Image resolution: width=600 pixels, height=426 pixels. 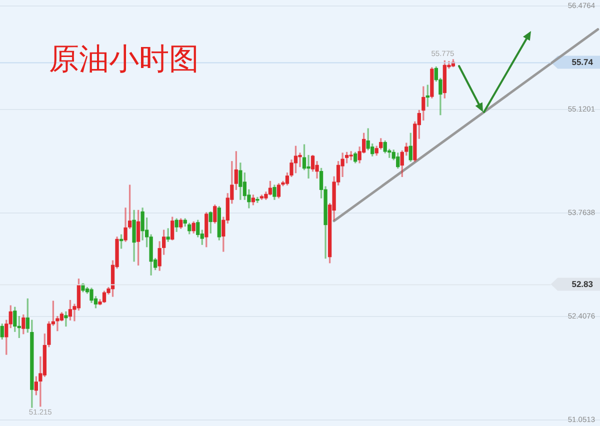 What do you see at coordinates (583, 284) in the screenshot?
I see `ref-line-label: 52.83` at bounding box center [583, 284].